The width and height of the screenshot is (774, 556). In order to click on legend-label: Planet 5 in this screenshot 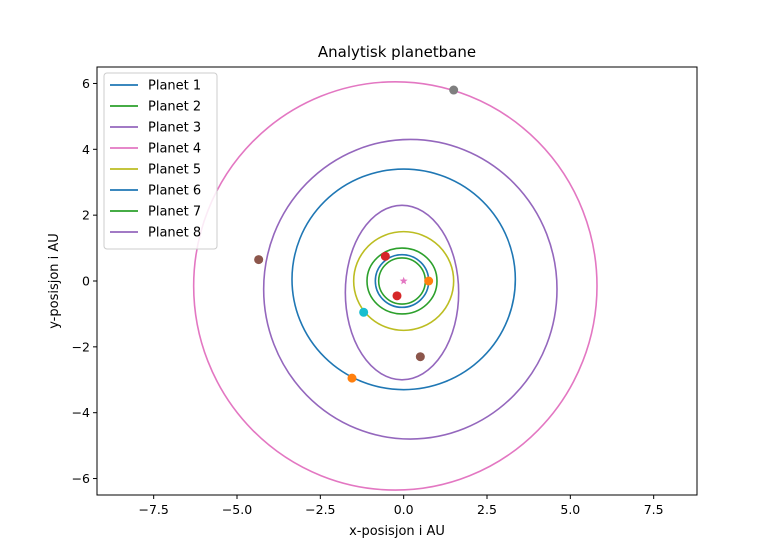, I will do `click(174, 170)`.